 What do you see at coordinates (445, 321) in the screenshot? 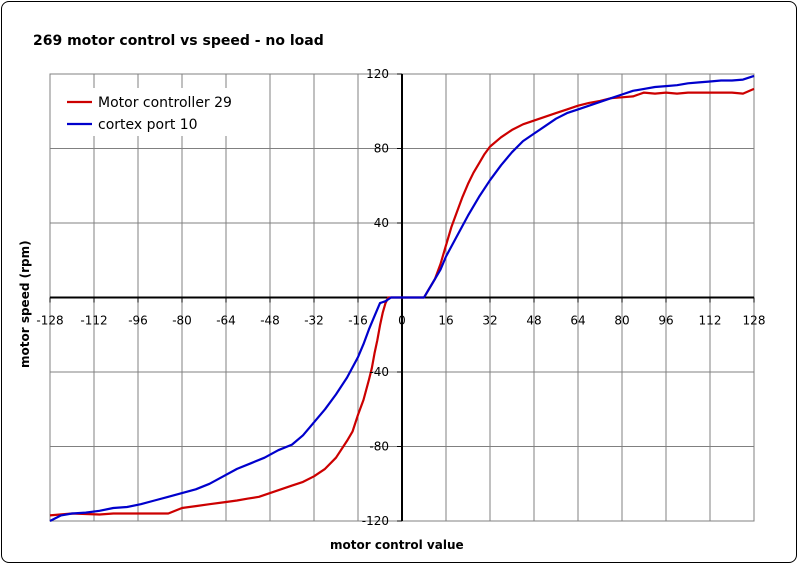
I see `x-tick-label: 16` at bounding box center [445, 321].